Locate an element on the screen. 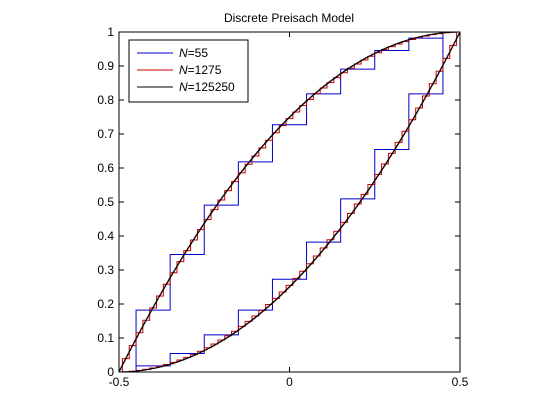  y-tick-label: 0.8 is located at coordinates (105, 100).